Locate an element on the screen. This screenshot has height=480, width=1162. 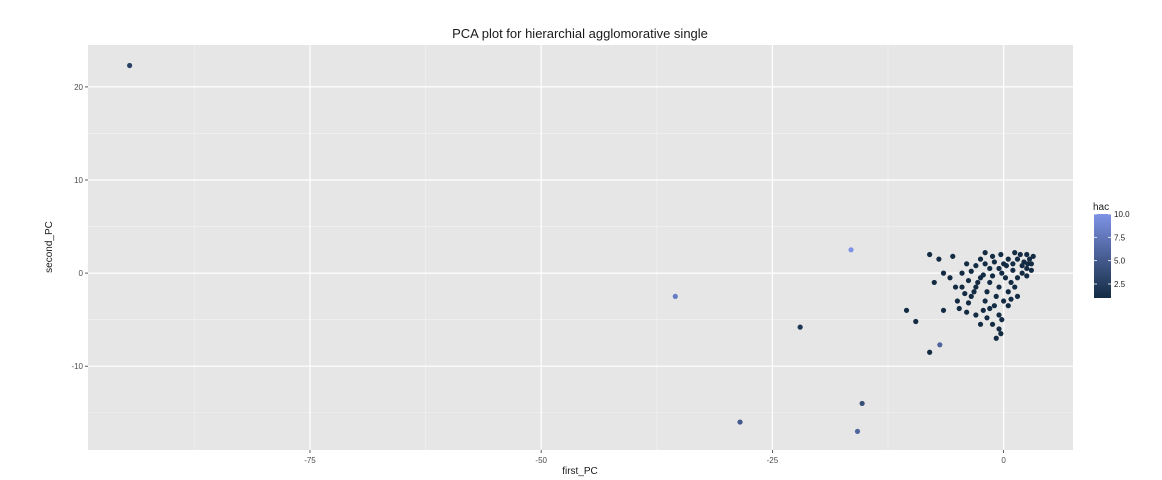
x-axis-label: first_PC is located at coordinates (580, 471).